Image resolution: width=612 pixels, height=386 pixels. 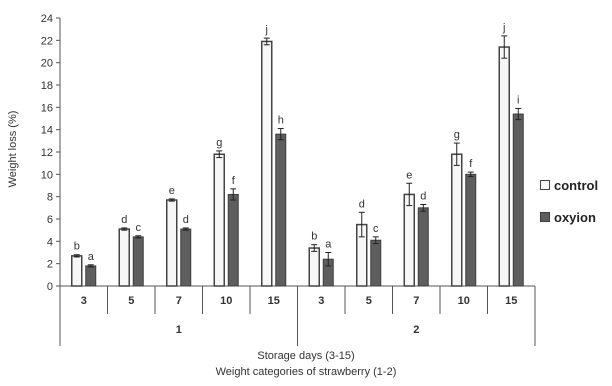 What do you see at coordinates (575, 217) in the screenshot?
I see `legend-label-oxyion: oxyion` at bounding box center [575, 217].